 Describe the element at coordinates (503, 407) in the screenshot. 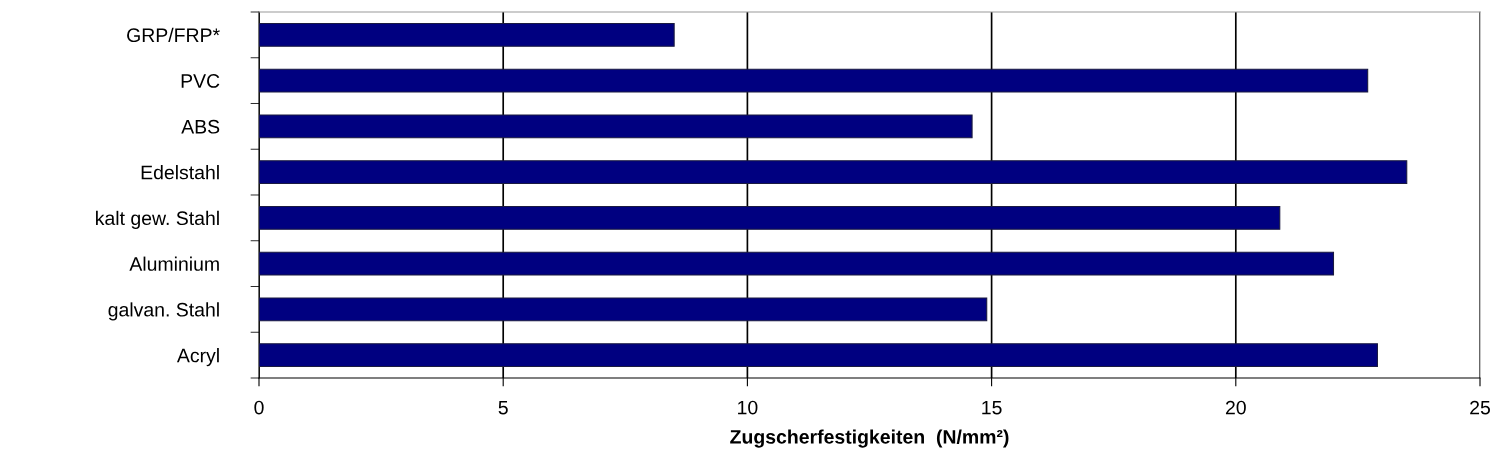

I see `x-tick-label: 5` at that location.